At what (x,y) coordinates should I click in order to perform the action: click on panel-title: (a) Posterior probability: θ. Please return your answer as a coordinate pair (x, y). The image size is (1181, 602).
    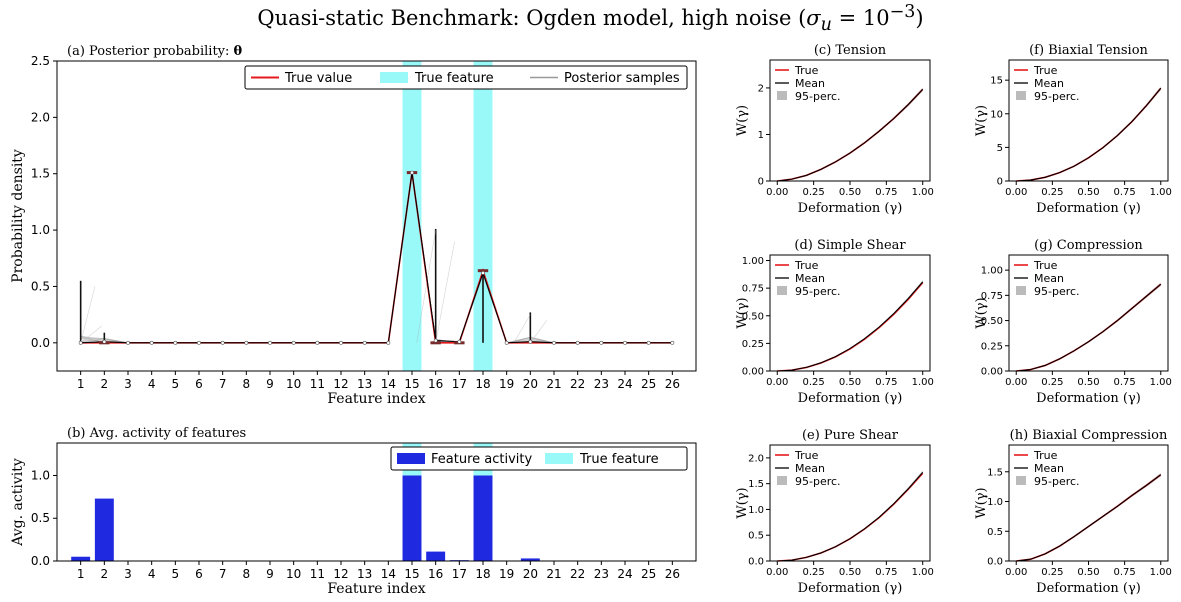
    Looking at the image, I should click on (155, 51).